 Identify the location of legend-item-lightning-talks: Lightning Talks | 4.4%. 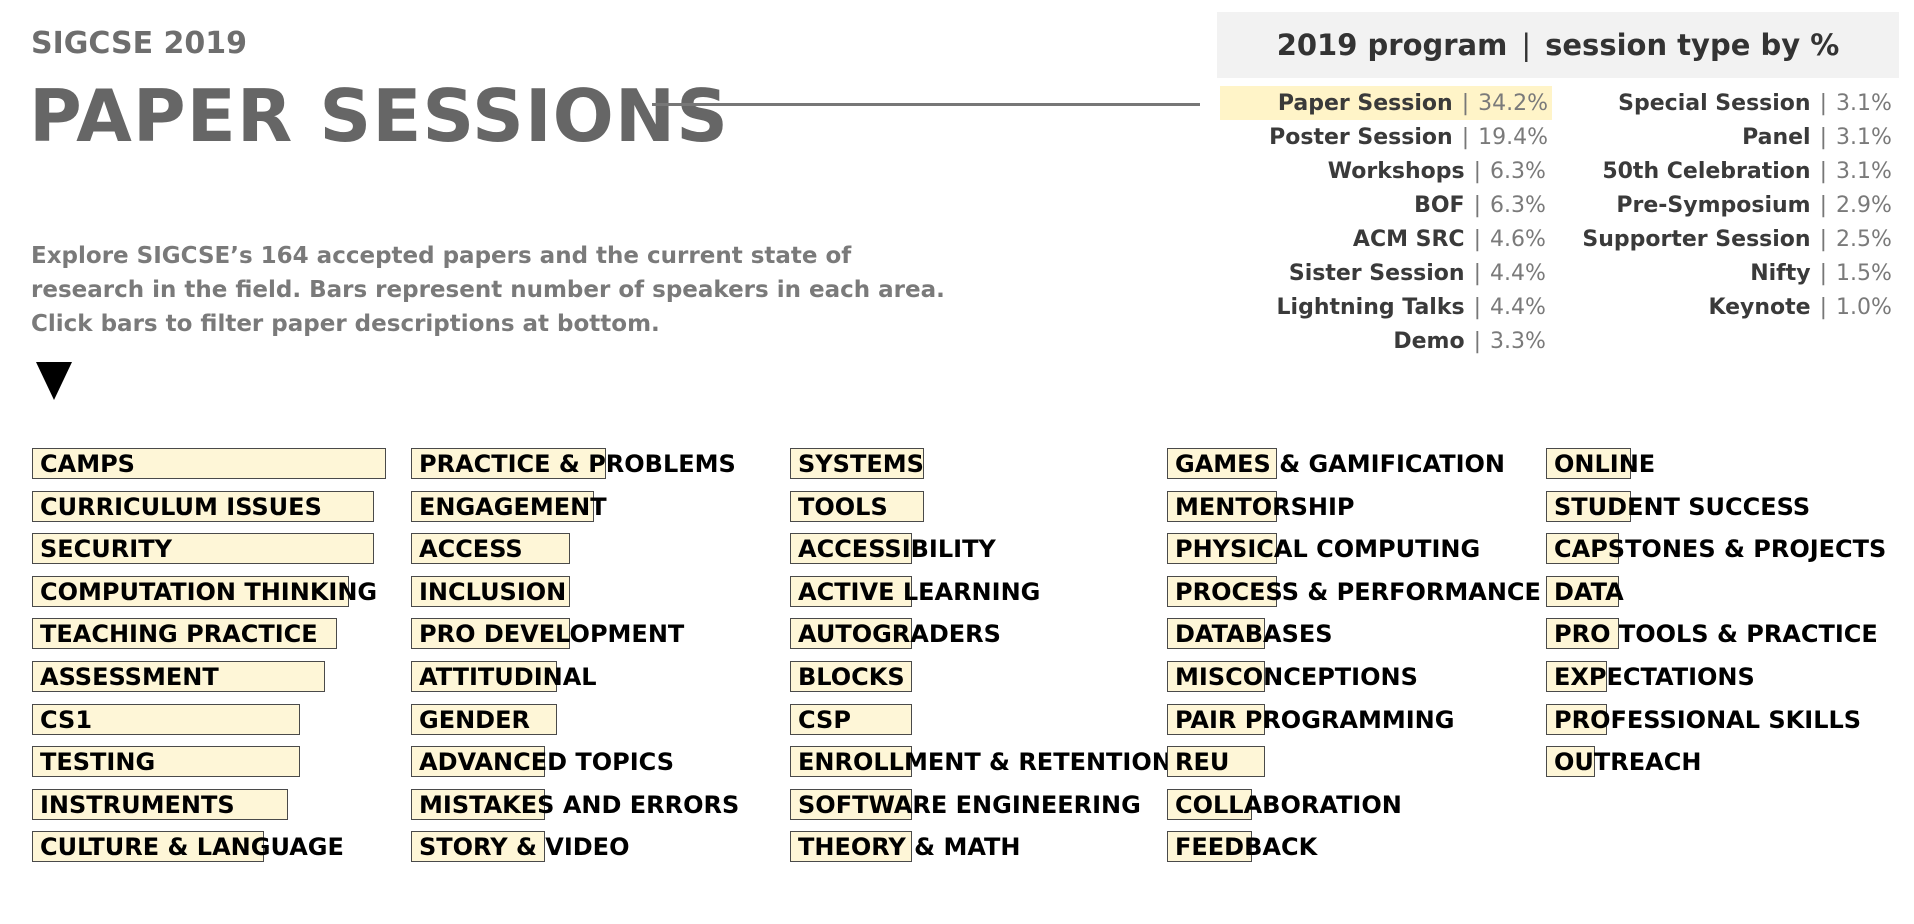
(1376, 307).